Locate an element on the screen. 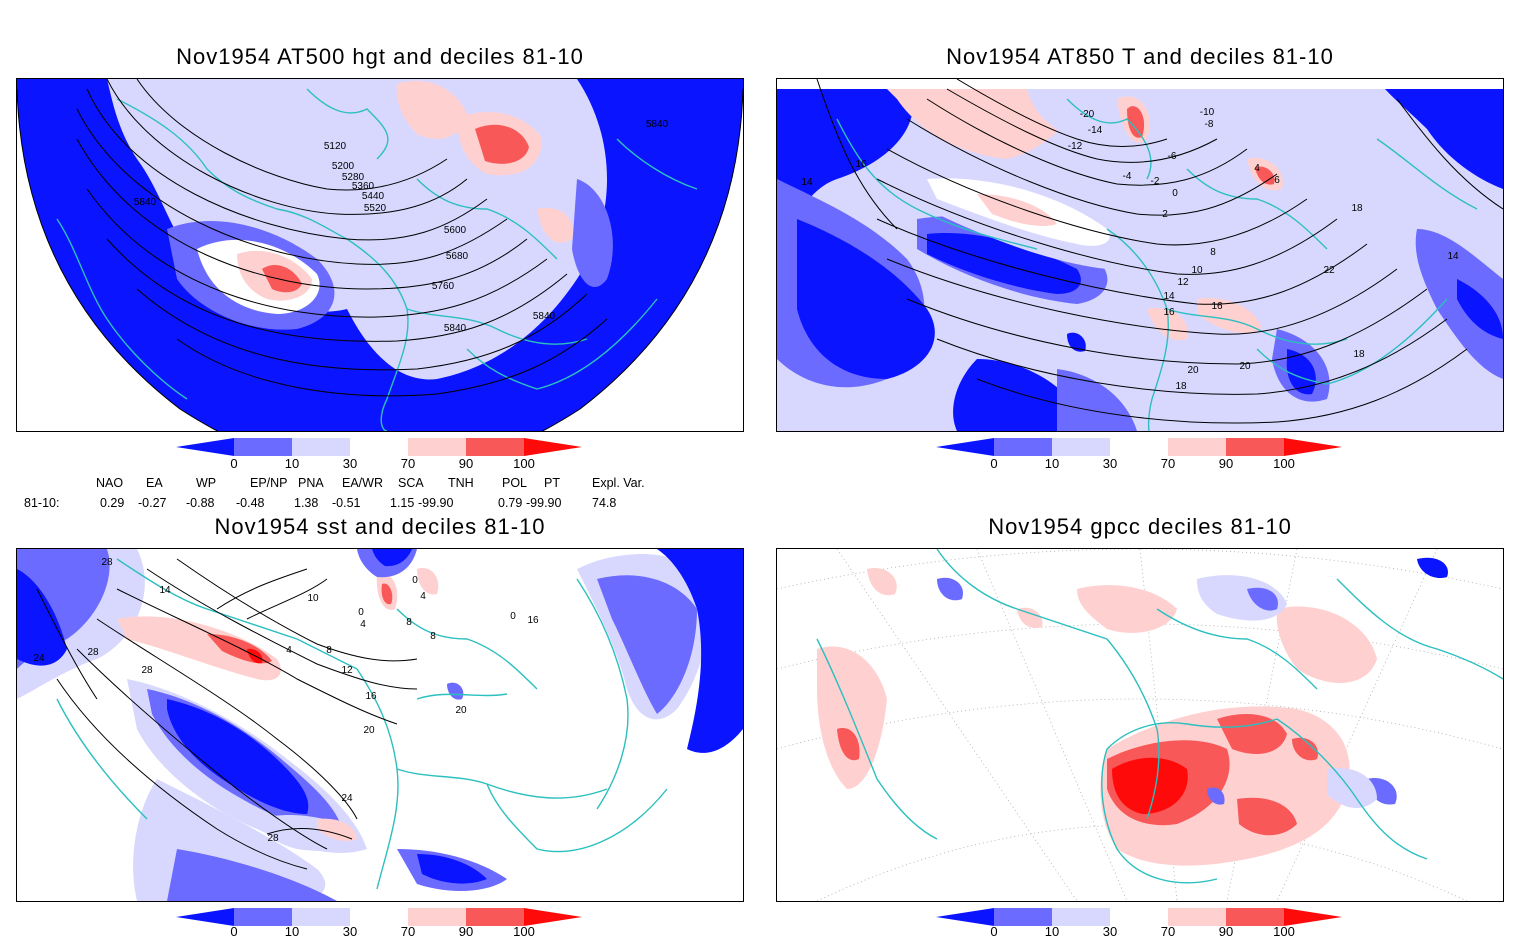  contour-label: 5440 is located at coordinates (373, 196).